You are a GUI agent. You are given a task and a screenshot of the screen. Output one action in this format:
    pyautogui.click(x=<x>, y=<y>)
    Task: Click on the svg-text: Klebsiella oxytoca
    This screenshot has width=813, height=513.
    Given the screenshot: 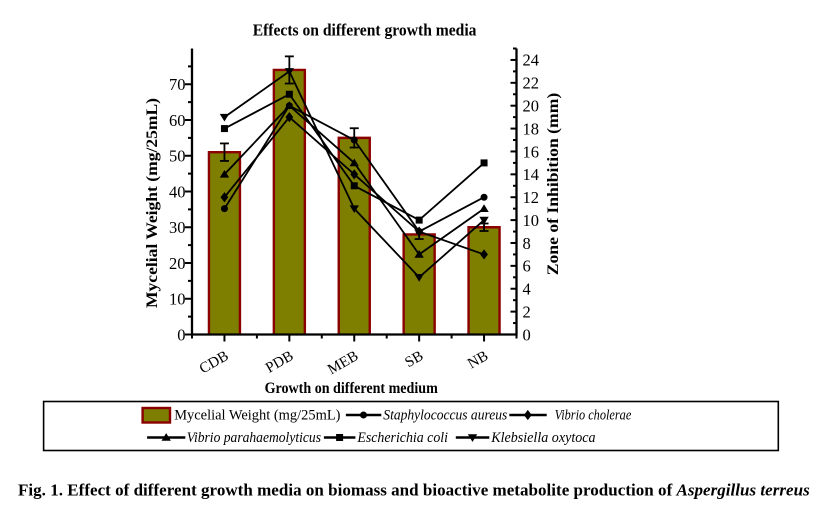 What is the action you would take?
    pyautogui.click(x=542, y=438)
    